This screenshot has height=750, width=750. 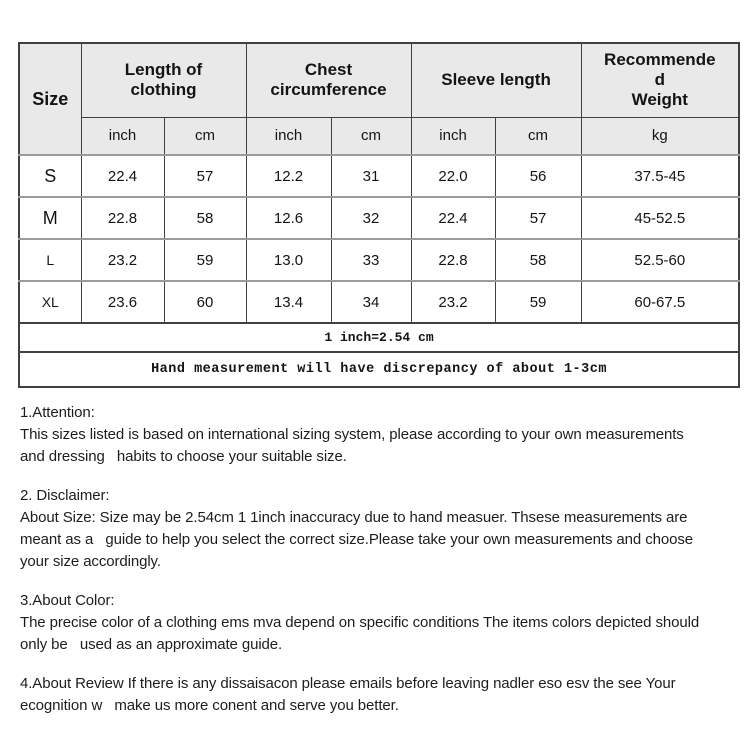 What do you see at coordinates (288, 136) in the screenshot?
I see `unit-header-chest-inch: inch` at bounding box center [288, 136].